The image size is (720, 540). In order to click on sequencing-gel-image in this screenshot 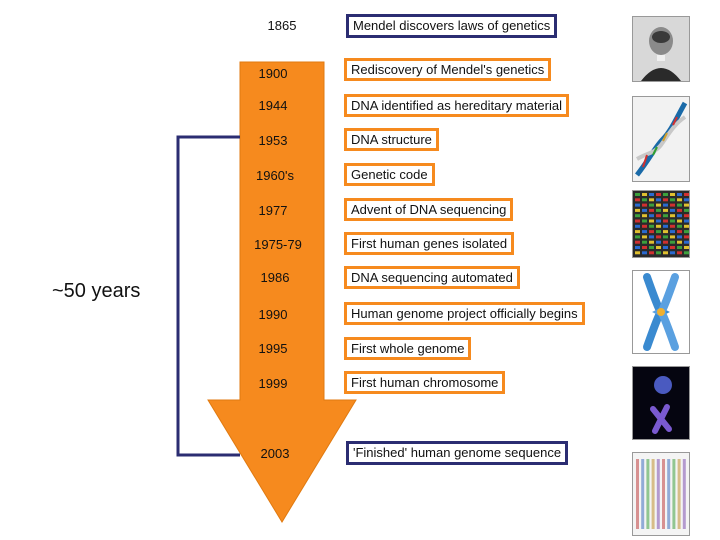, I will do `click(661, 224)`.